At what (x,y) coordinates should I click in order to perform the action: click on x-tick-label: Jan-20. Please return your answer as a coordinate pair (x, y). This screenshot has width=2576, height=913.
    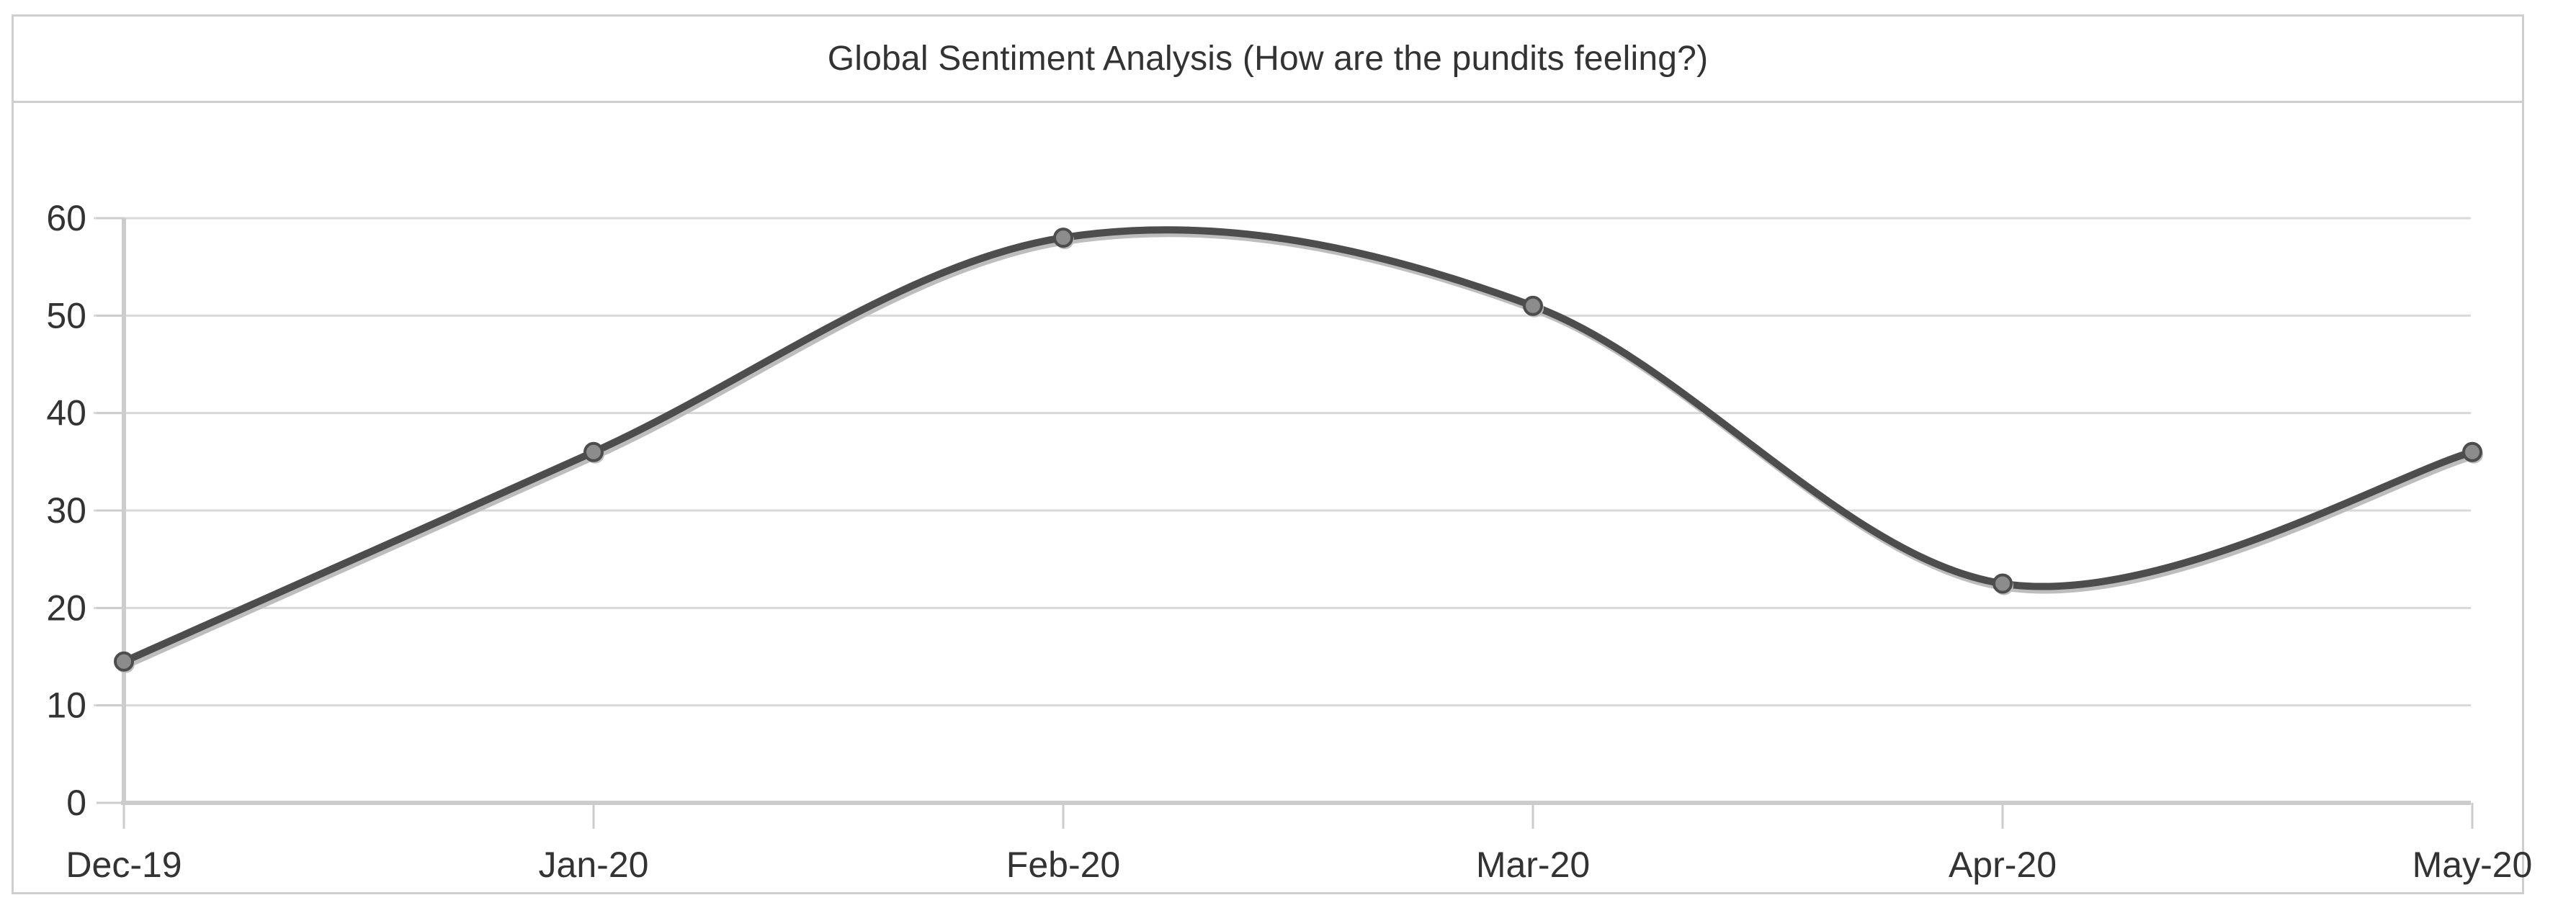
    Looking at the image, I should click on (594, 865).